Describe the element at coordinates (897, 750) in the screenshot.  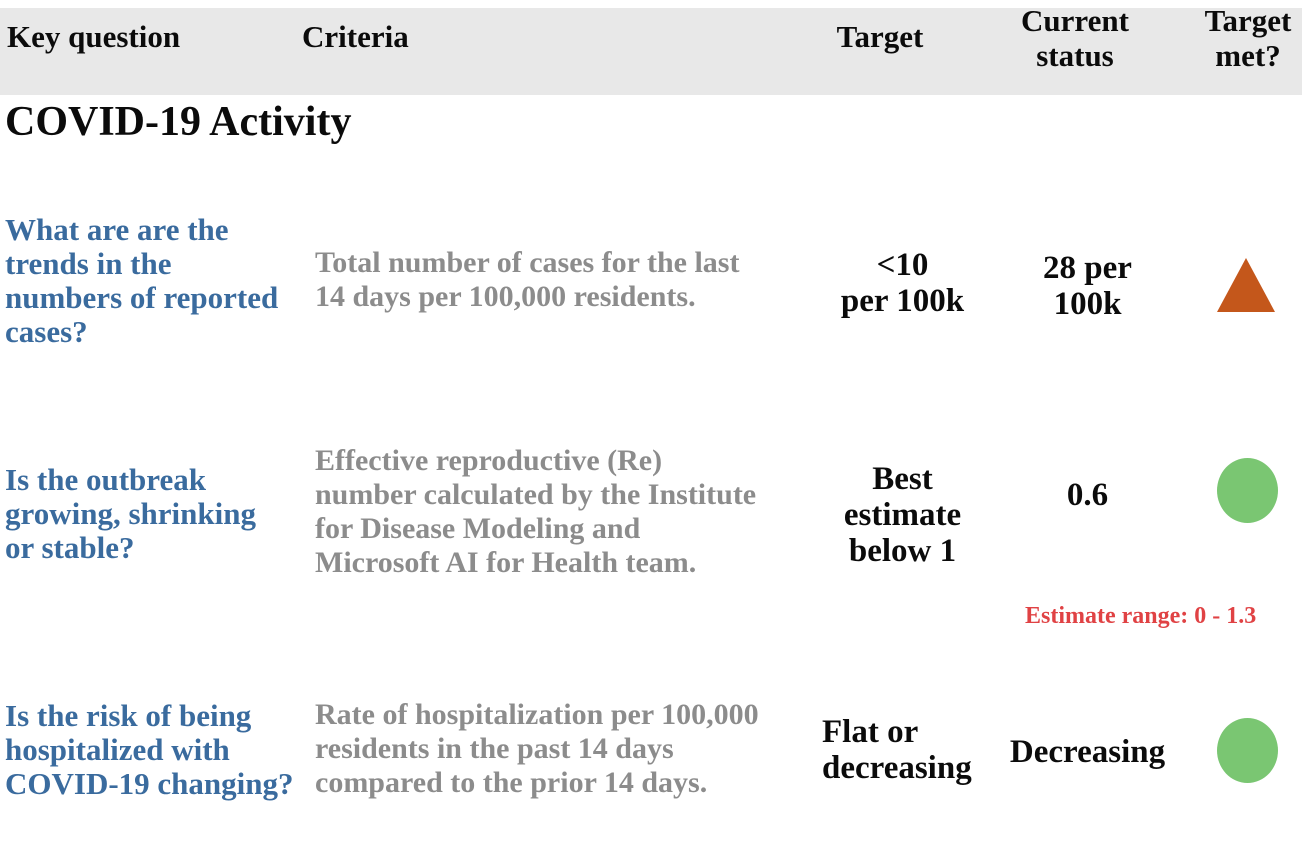
I see `target-cell: Flat or decreasing` at that location.